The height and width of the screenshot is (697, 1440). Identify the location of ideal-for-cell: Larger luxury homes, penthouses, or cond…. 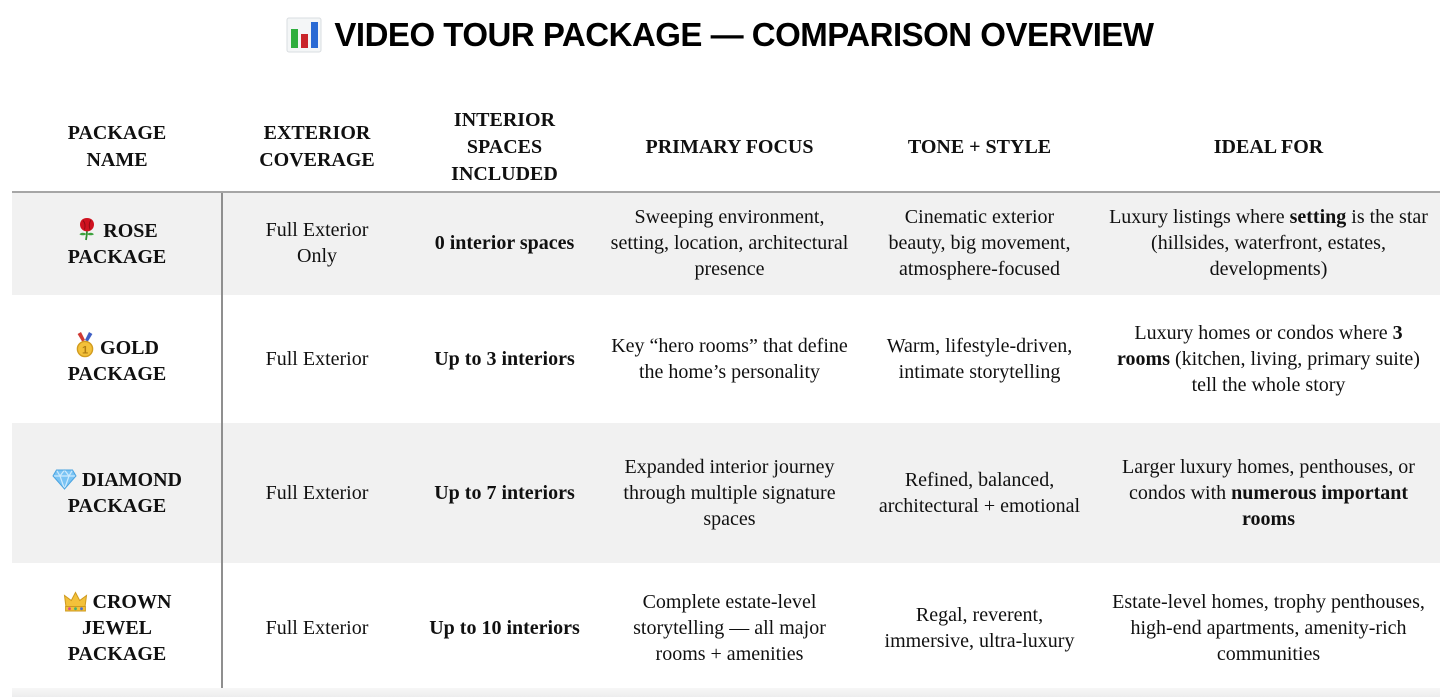
(1268, 493).